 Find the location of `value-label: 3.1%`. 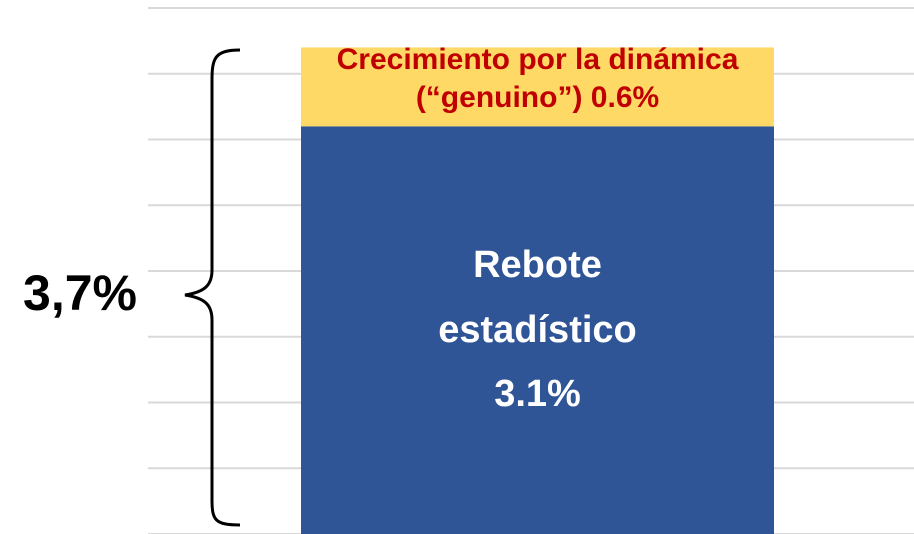

value-label: 3.1% is located at coordinates (537, 394).